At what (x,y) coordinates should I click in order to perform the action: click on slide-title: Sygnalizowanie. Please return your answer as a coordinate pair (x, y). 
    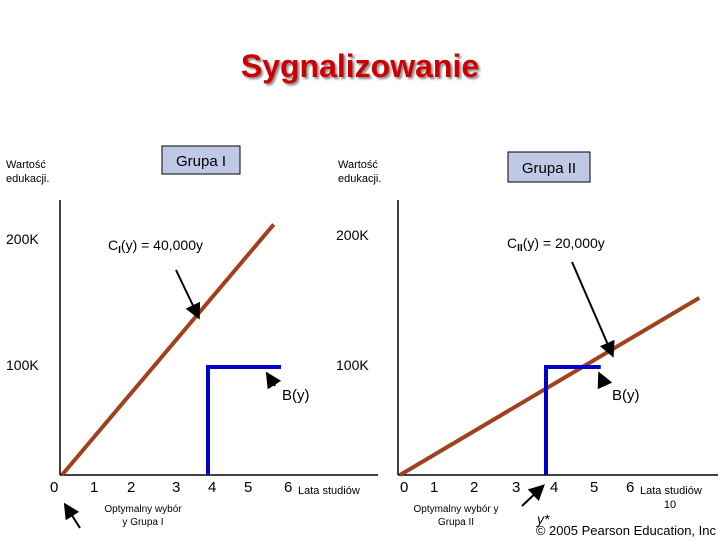
    Looking at the image, I should click on (360, 66).